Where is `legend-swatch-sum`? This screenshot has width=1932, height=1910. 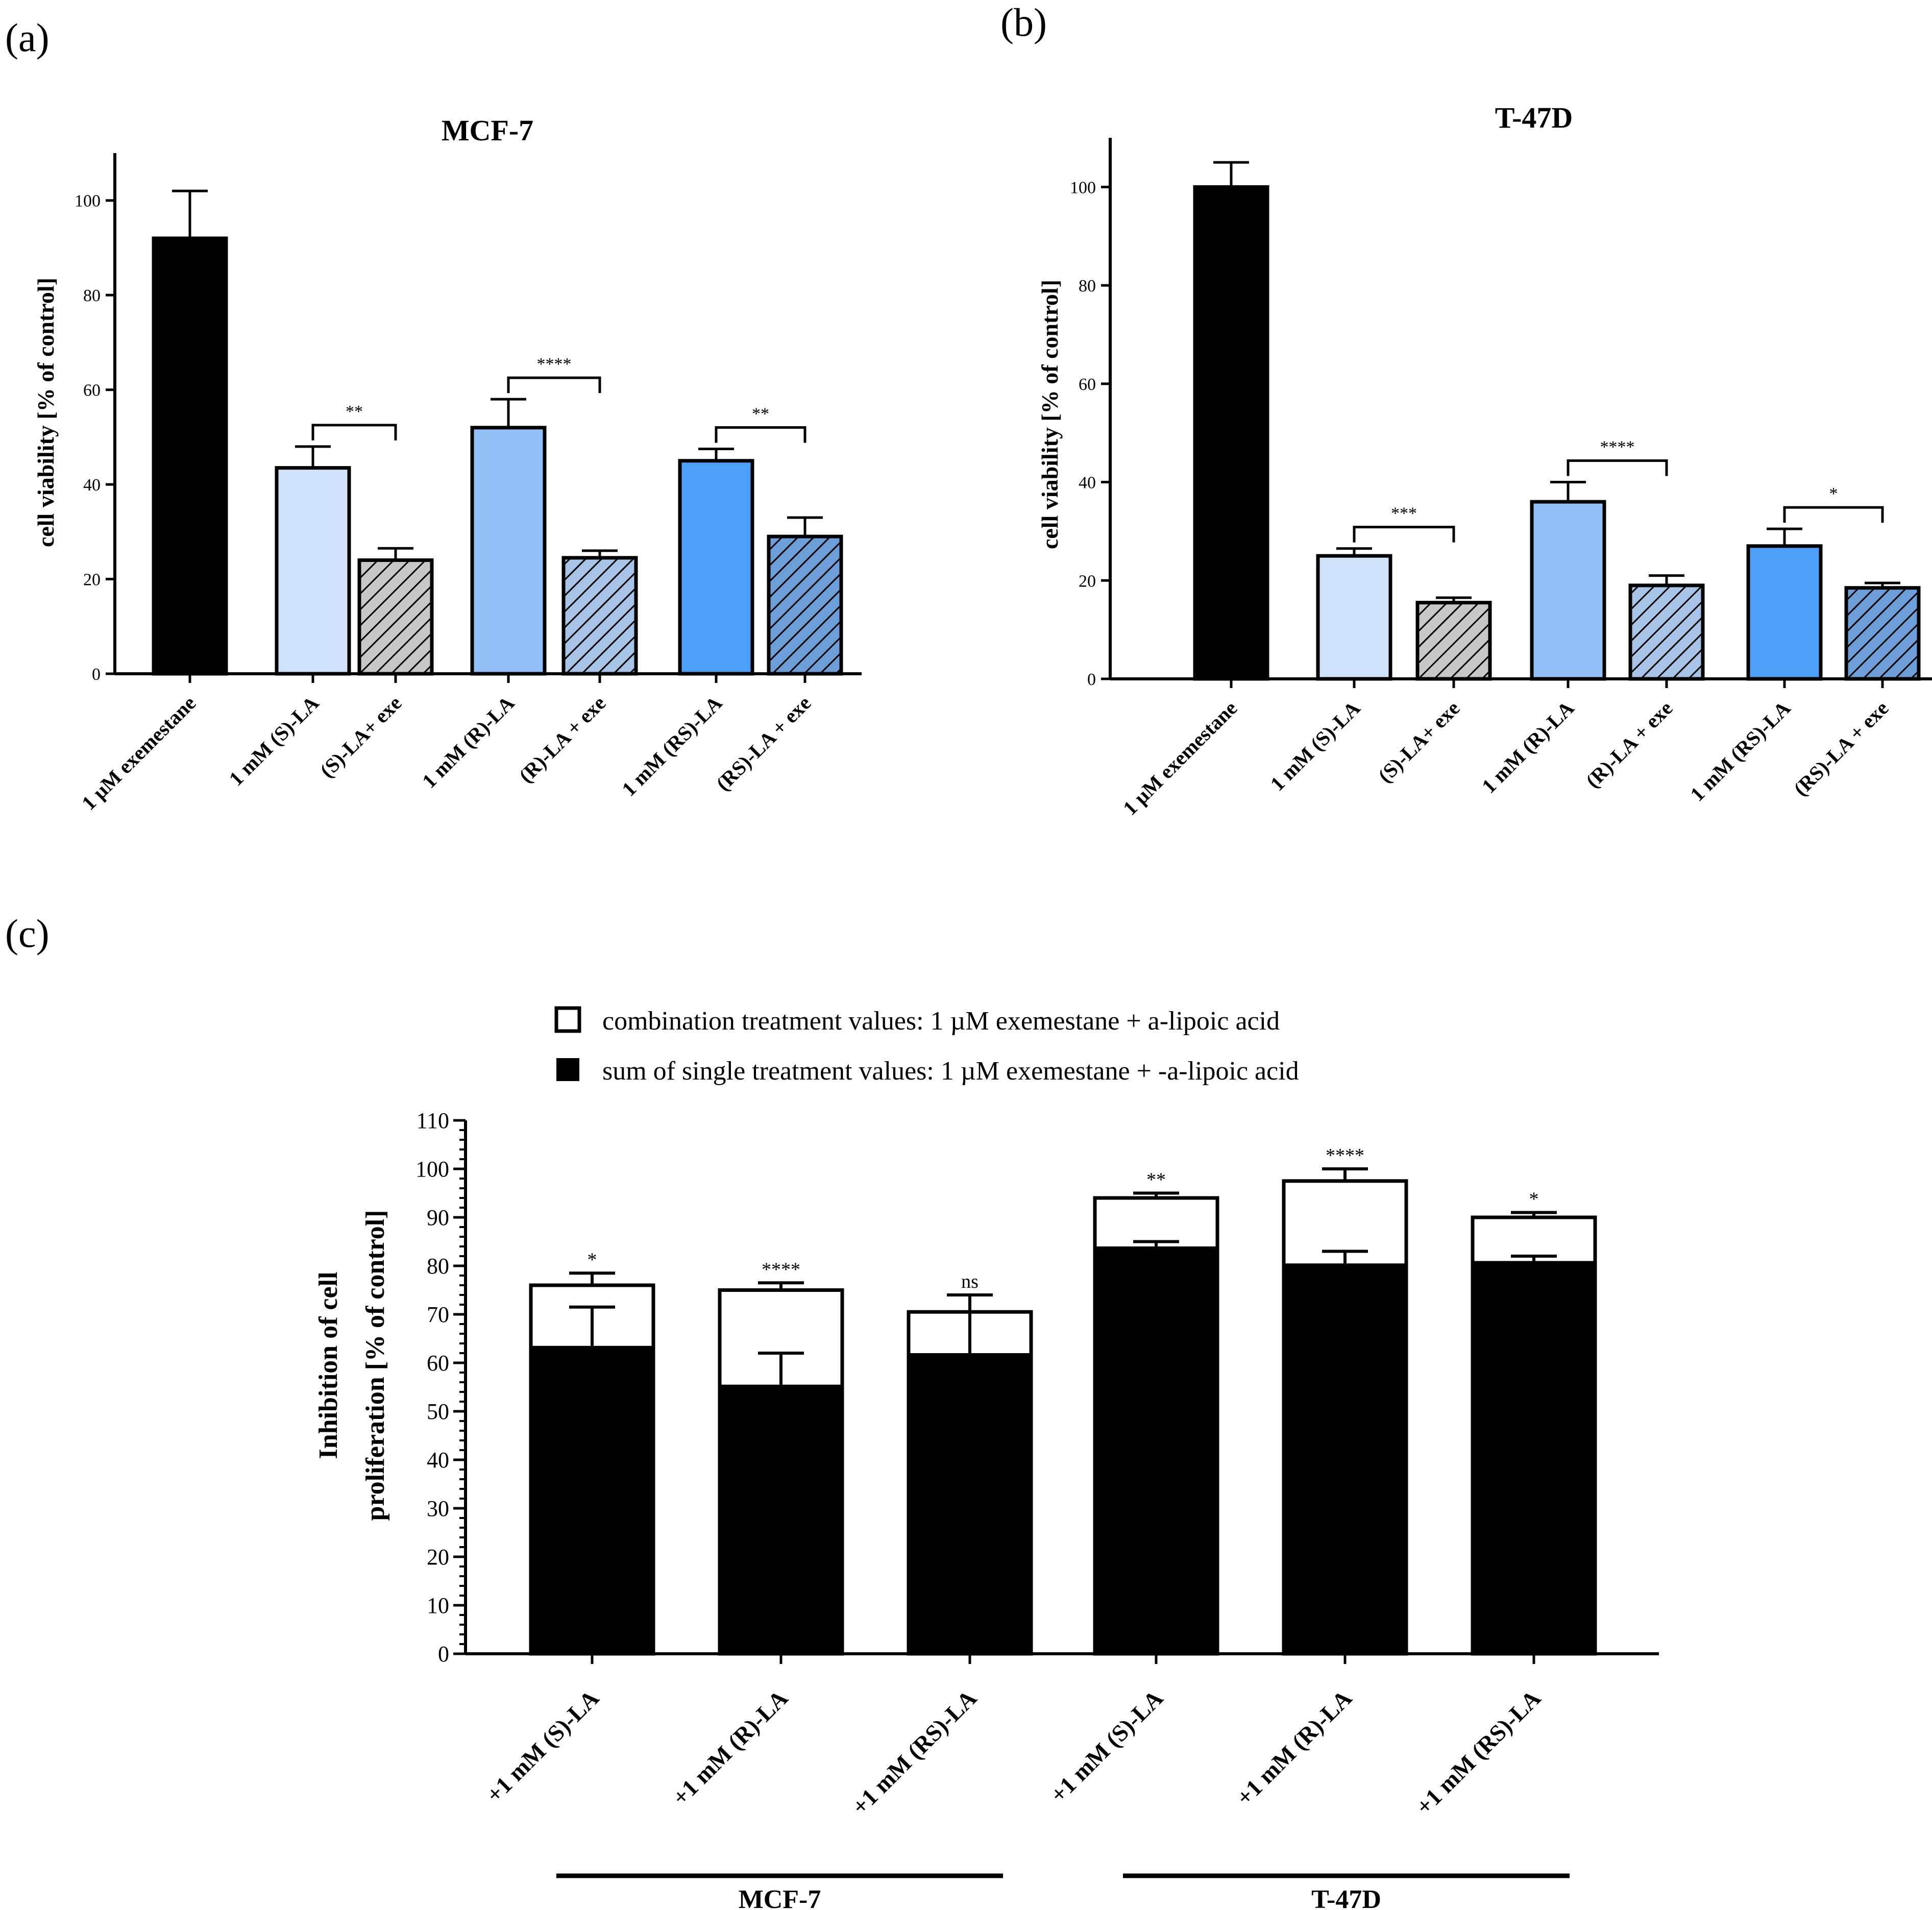 legend-swatch-sum is located at coordinates (567, 1069).